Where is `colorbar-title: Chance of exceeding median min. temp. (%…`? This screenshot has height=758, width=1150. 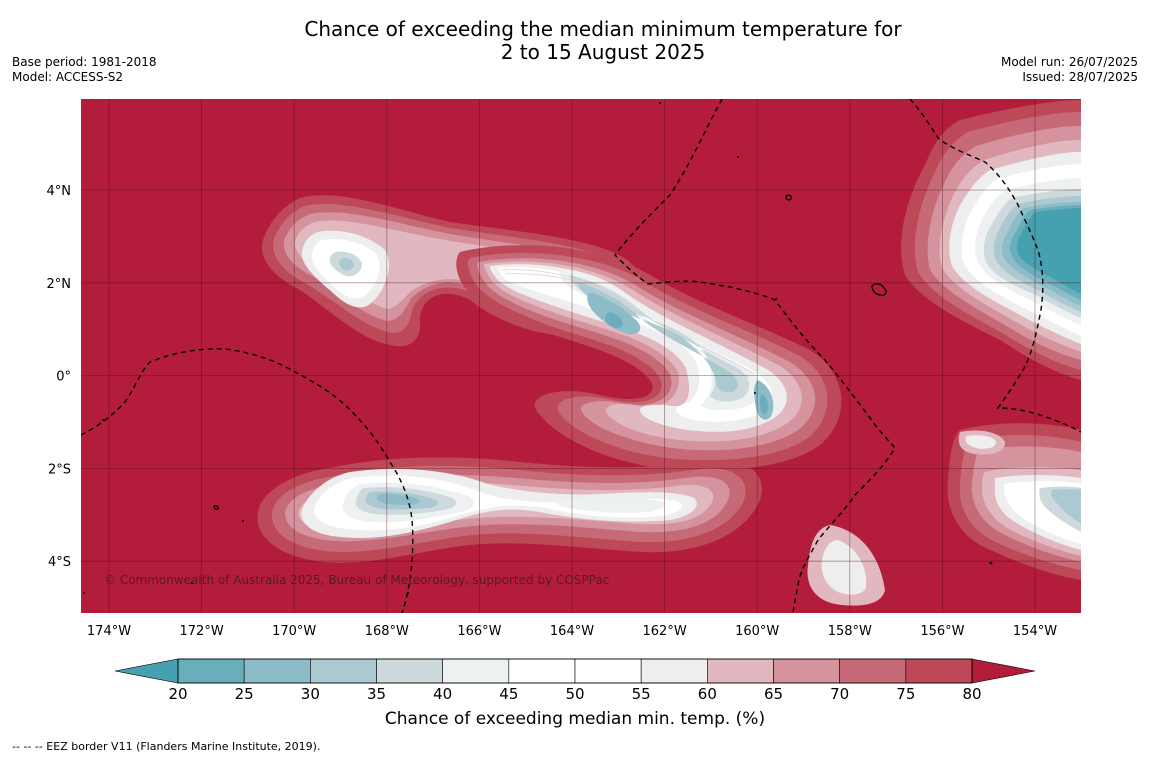 colorbar-title: Chance of exceeding median min. temp. (%… is located at coordinates (575, 719).